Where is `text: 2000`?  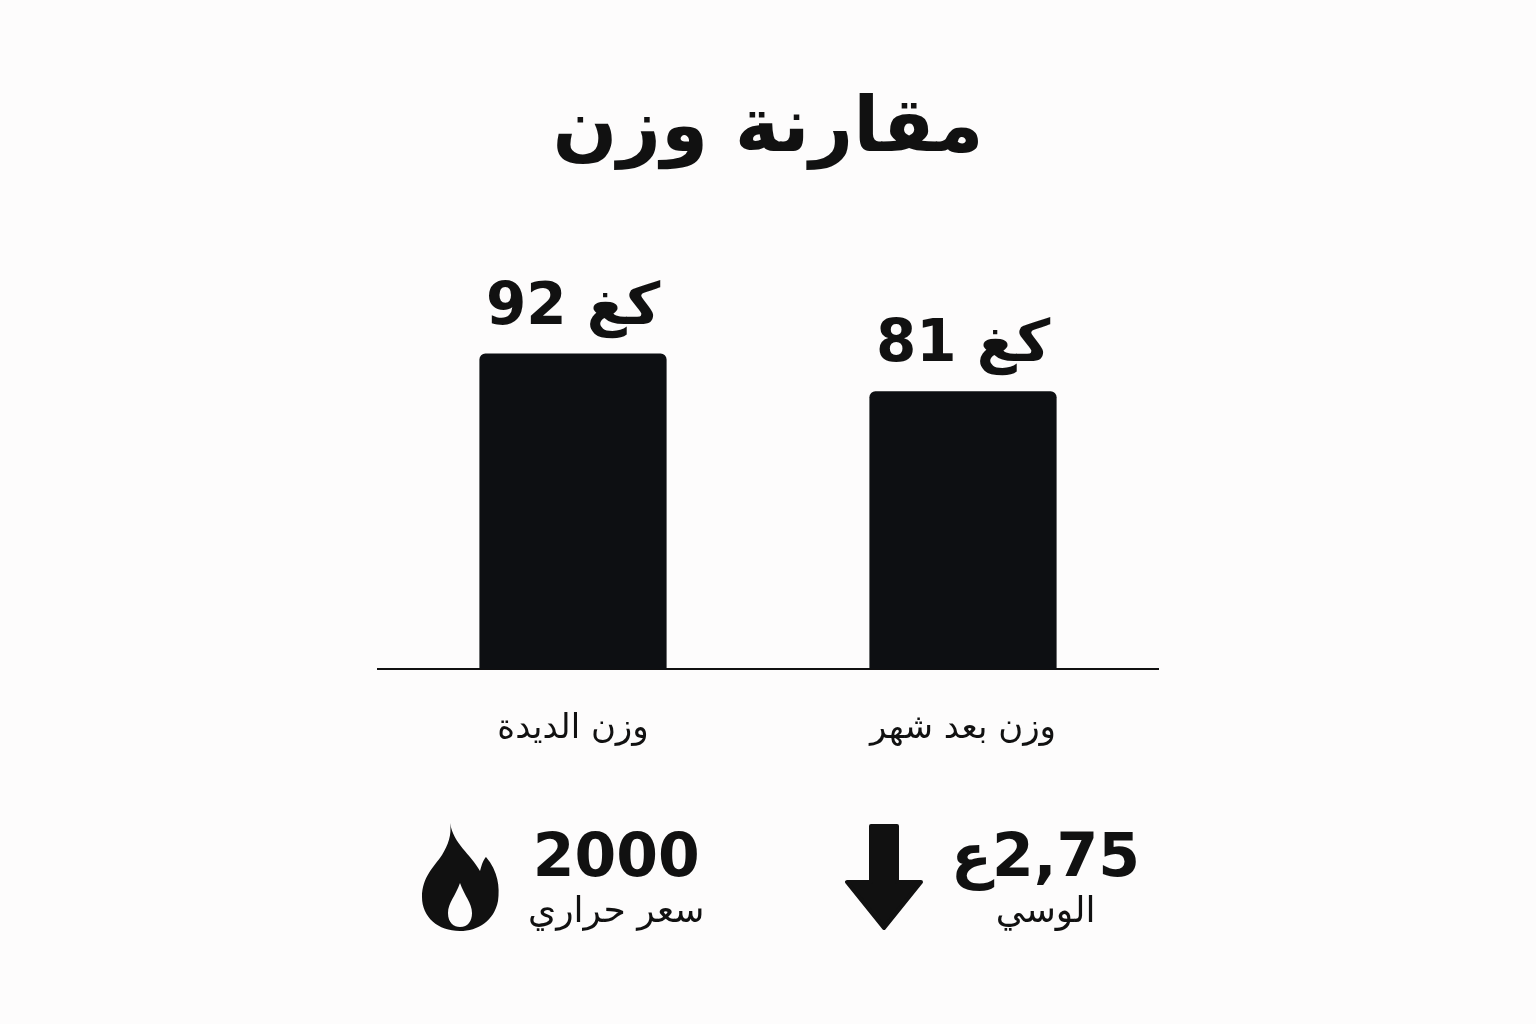
text: 2000 is located at coordinates (616, 855).